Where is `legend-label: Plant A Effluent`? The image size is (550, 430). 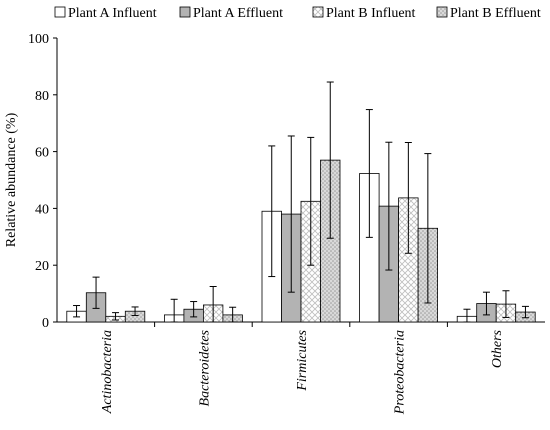
legend-label: Plant A Effluent is located at coordinates (238, 13).